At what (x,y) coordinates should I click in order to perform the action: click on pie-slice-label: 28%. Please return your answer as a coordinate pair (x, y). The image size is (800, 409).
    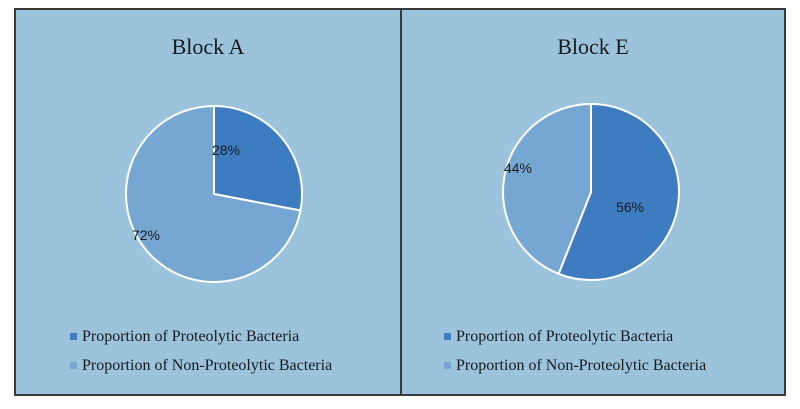
    Looking at the image, I should click on (226, 150).